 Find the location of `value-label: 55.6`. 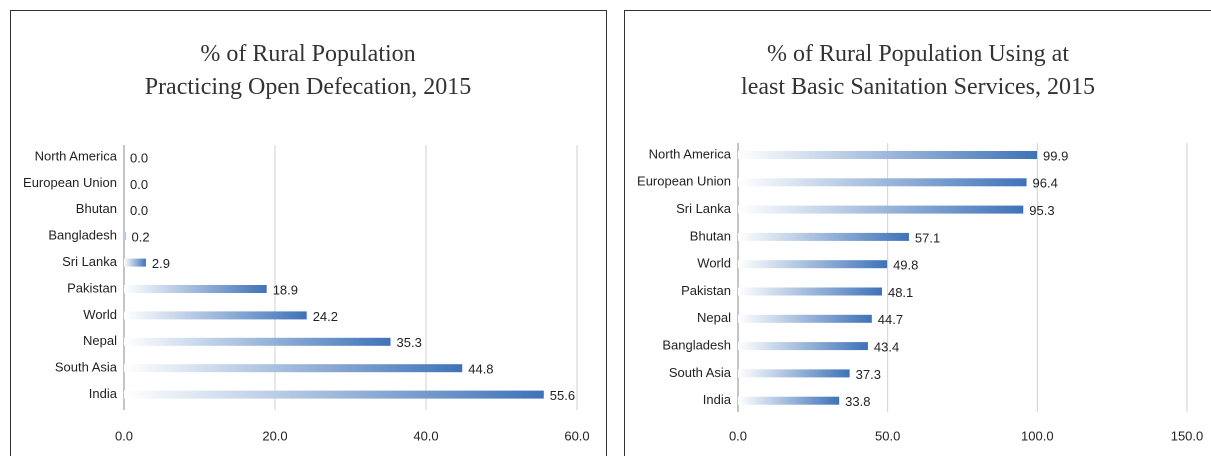

value-label: 55.6 is located at coordinates (562, 395).